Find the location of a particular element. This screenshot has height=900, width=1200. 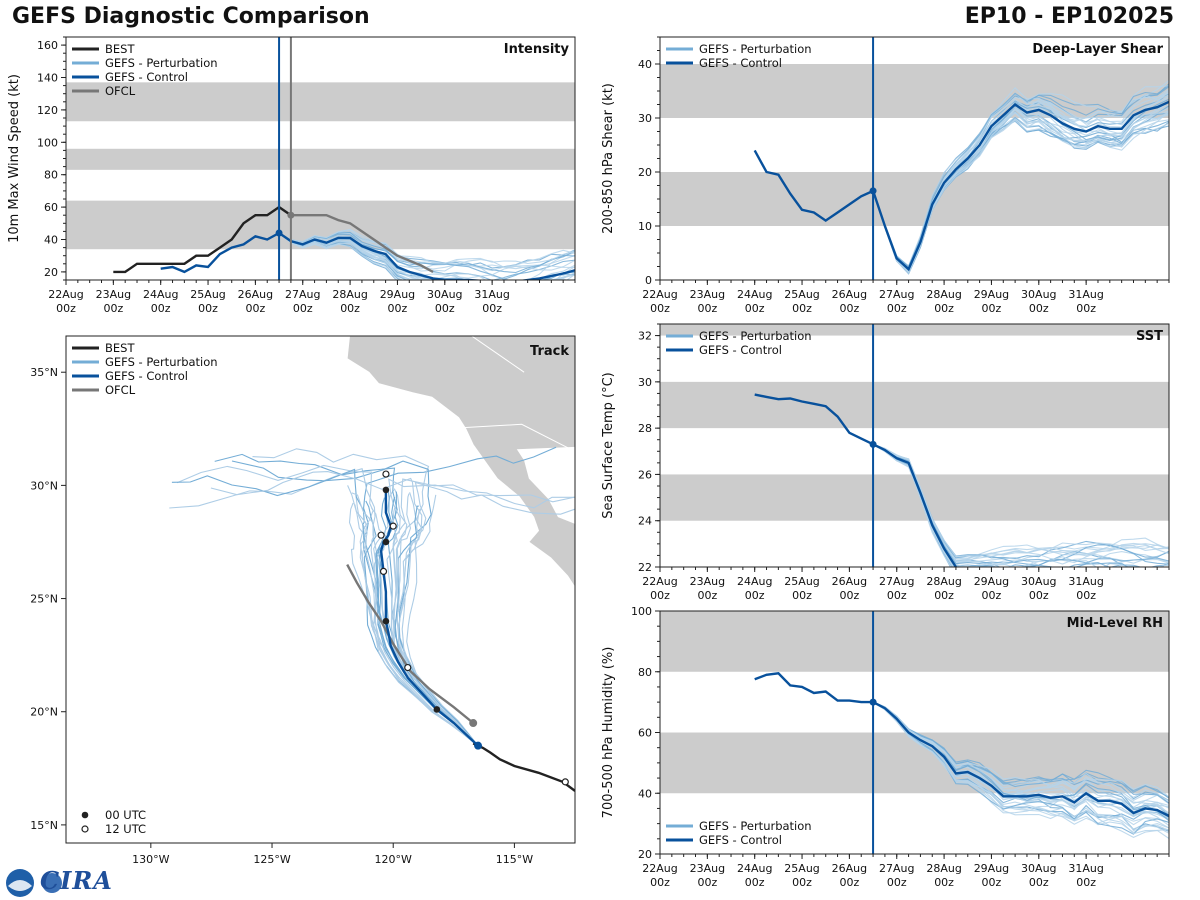

panel-title: Mid-Level RH is located at coordinates (1115, 623).